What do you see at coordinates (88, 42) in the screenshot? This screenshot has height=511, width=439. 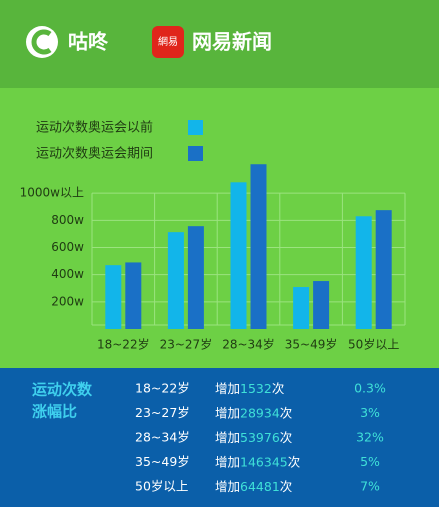 I see `brand-name: 咕咚` at bounding box center [88, 42].